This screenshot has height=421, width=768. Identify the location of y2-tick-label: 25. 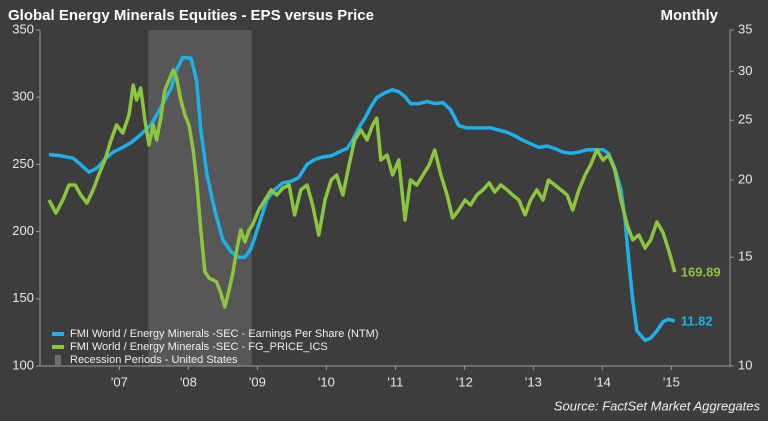
(745, 119).